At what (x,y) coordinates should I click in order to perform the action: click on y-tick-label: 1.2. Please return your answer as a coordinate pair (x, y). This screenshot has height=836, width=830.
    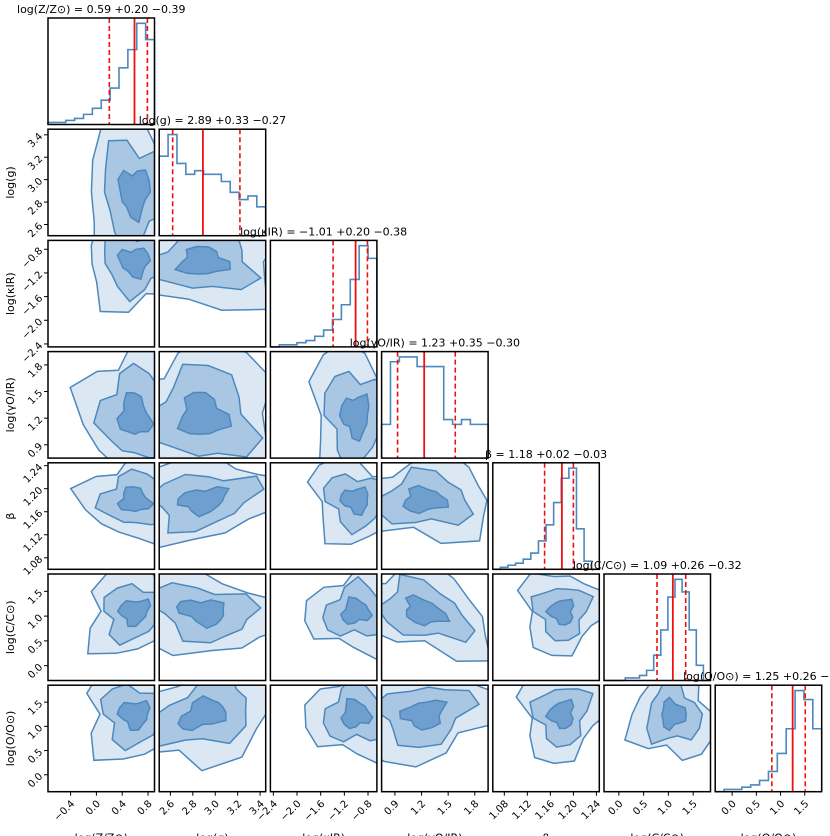
    Looking at the image, I should click on (35, 424).